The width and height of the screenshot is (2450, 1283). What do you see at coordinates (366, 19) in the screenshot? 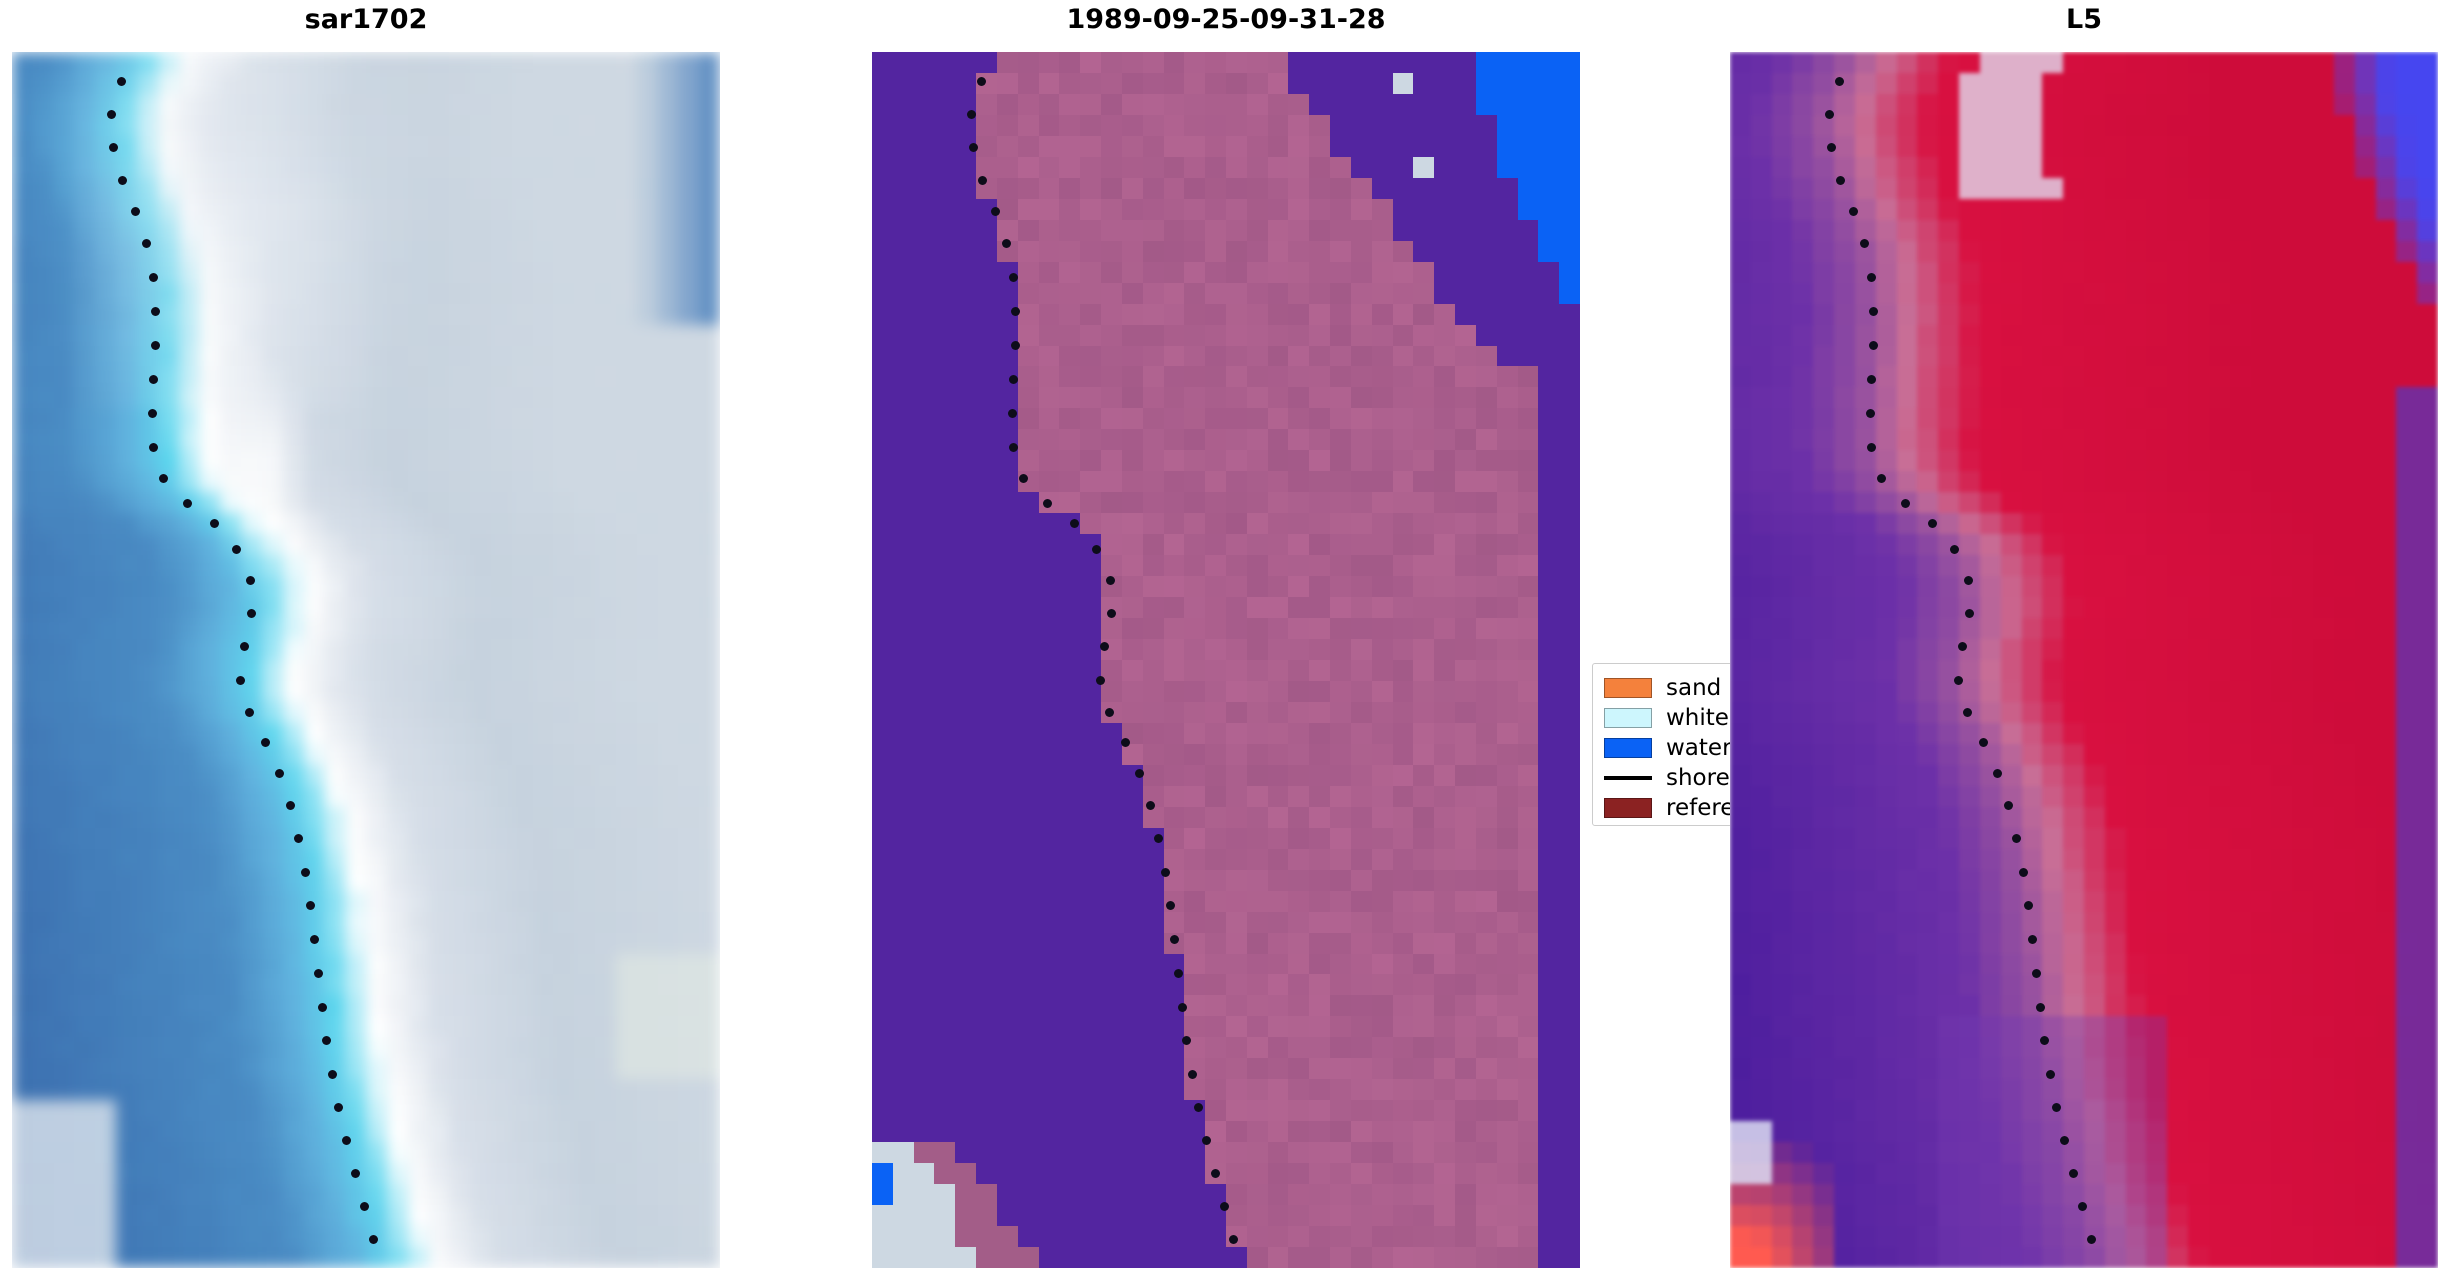
I see `panel-title-sar: sar1702` at bounding box center [366, 19].